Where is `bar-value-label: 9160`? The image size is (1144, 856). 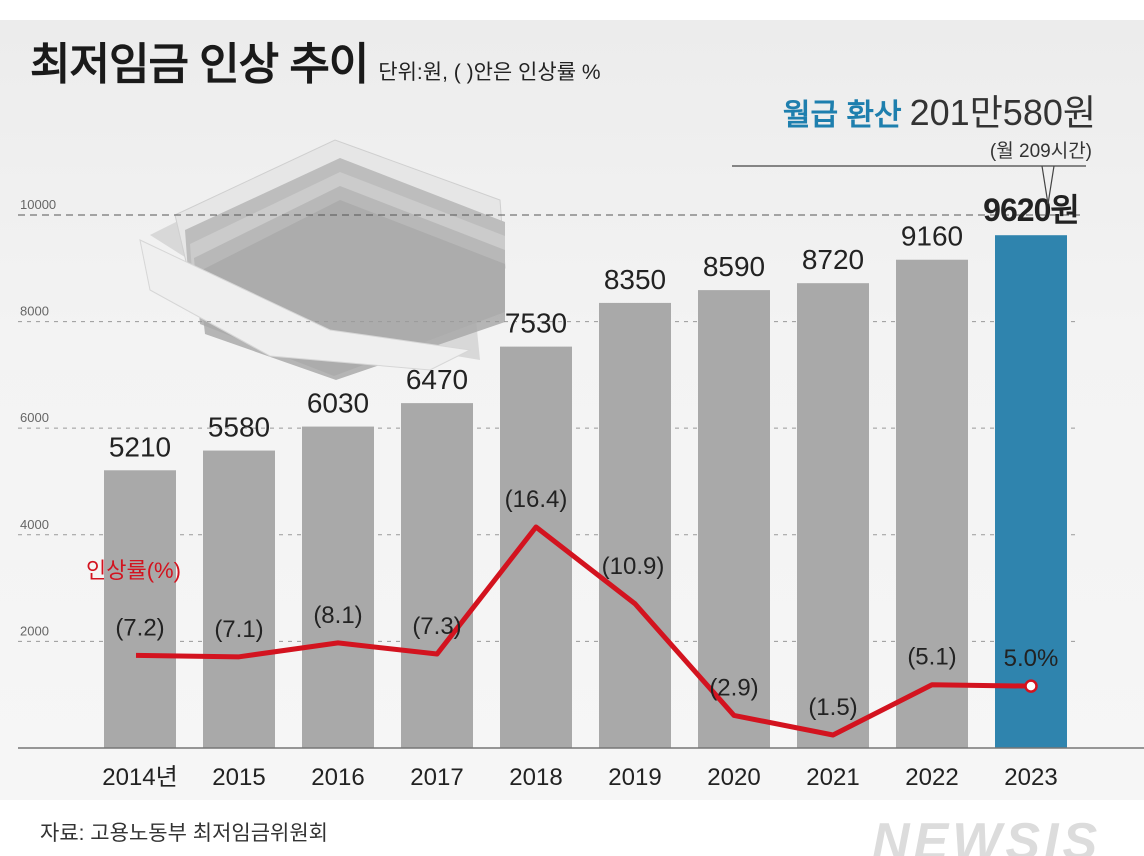
bar-value-label: 9160 is located at coordinates (932, 236).